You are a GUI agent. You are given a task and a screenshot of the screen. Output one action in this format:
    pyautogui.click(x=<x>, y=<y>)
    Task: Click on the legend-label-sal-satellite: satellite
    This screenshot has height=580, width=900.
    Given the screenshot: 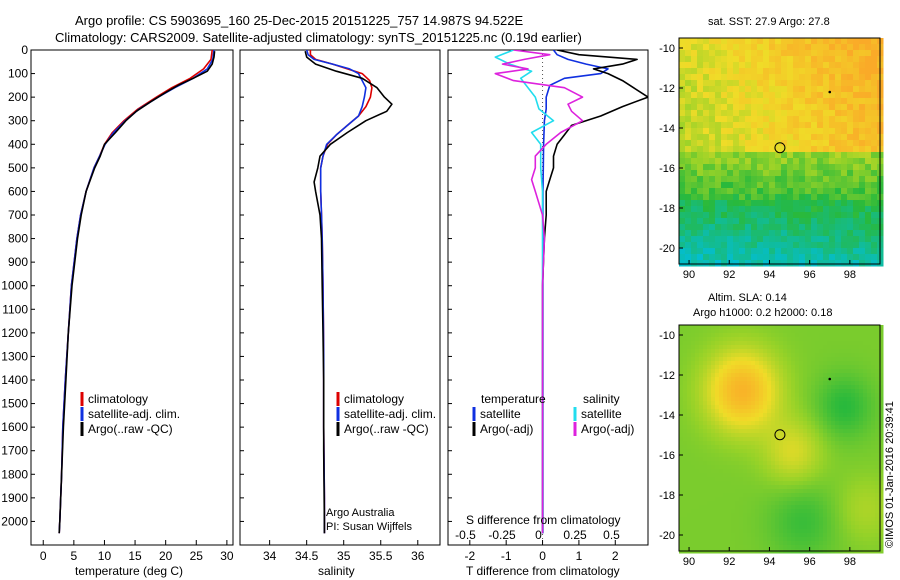 What is the action you would take?
    pyautogui.click(x=601, y=414)
    